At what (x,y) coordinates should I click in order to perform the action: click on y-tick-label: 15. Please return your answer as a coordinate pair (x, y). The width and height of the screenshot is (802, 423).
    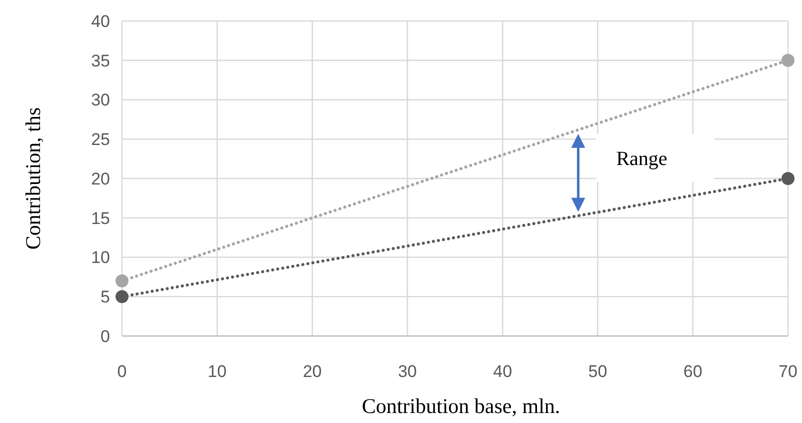
    Looking at the image, I should click on (100, 218).